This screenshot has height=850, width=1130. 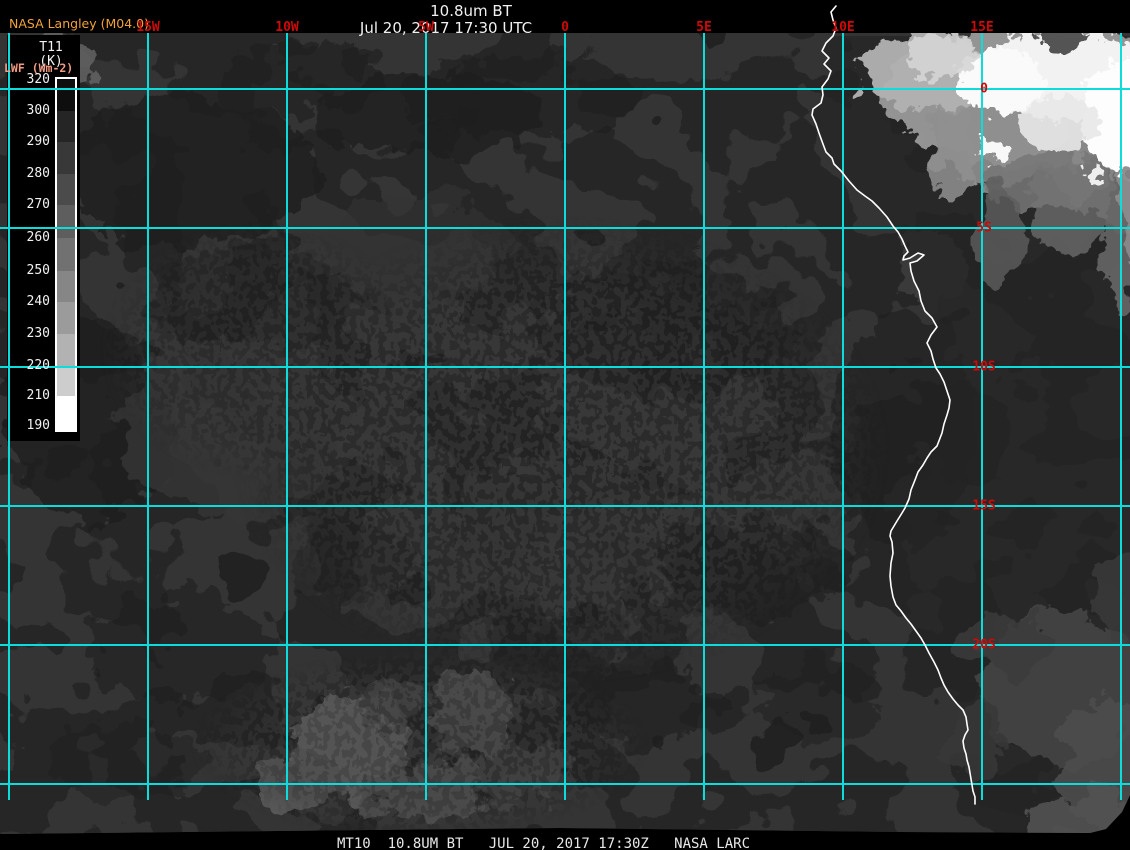 I want to click on colorbar, so click(x=66, y=254).